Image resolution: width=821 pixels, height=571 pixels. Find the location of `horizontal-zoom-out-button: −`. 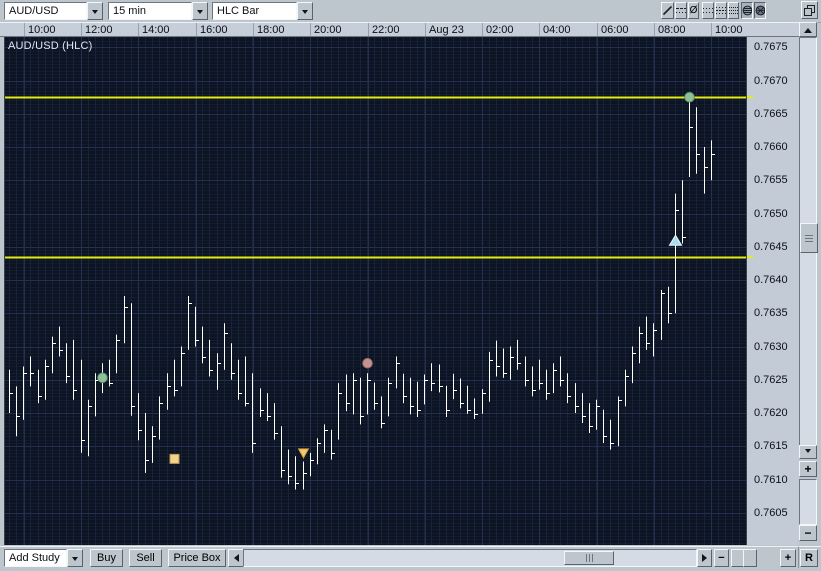

horizontal-zoom-out-button: − is located at coordinates (721, 558).